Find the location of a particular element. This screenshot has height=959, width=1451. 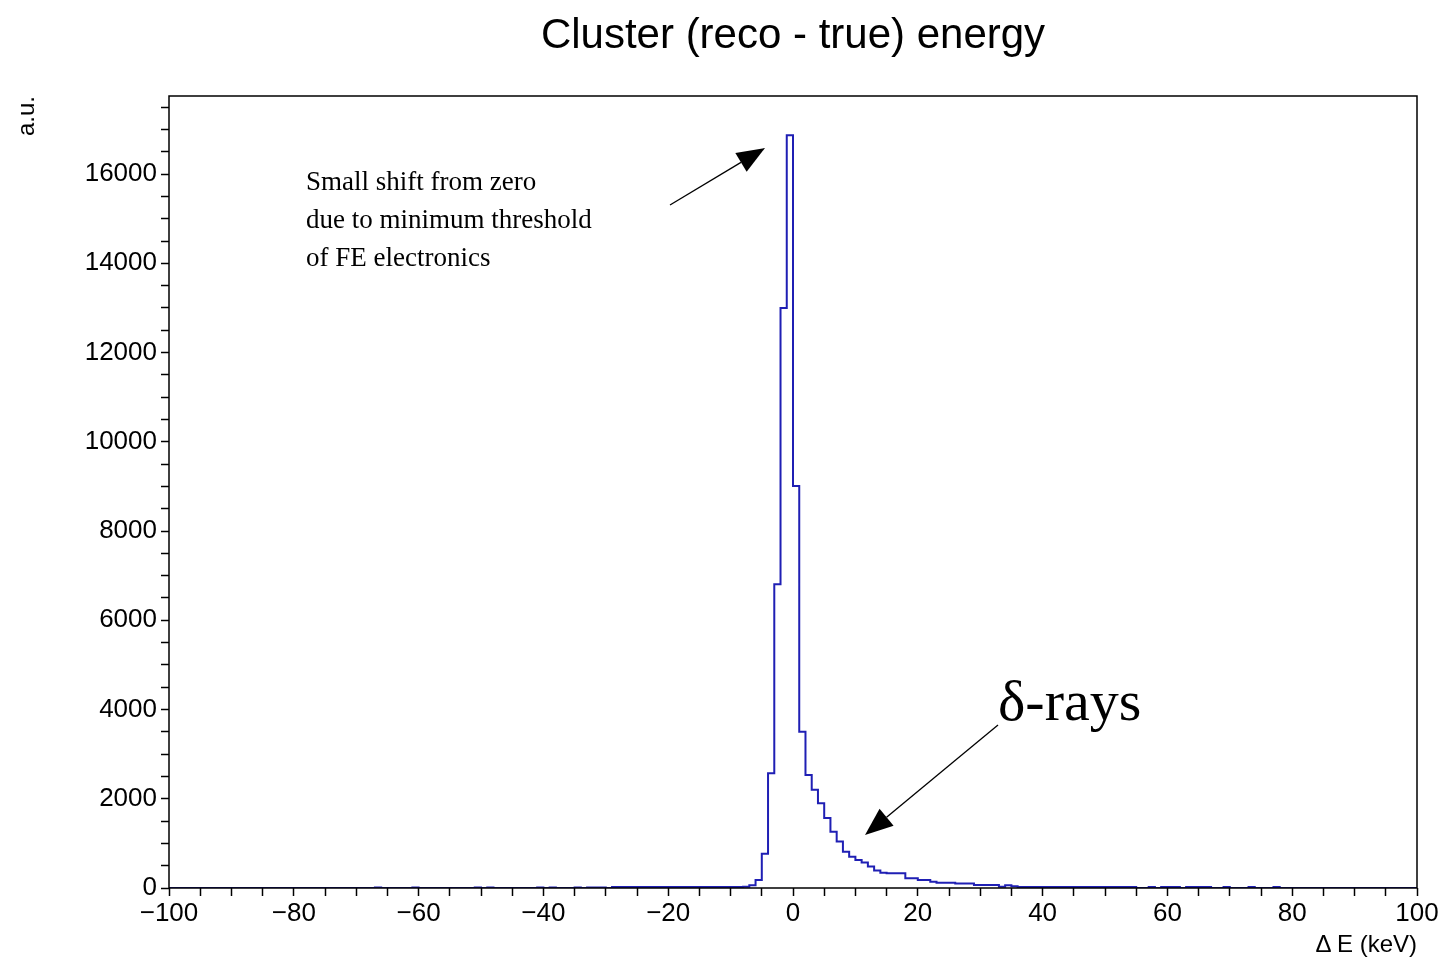

annotation: δ-rays is located at coordinates (1070, 700).